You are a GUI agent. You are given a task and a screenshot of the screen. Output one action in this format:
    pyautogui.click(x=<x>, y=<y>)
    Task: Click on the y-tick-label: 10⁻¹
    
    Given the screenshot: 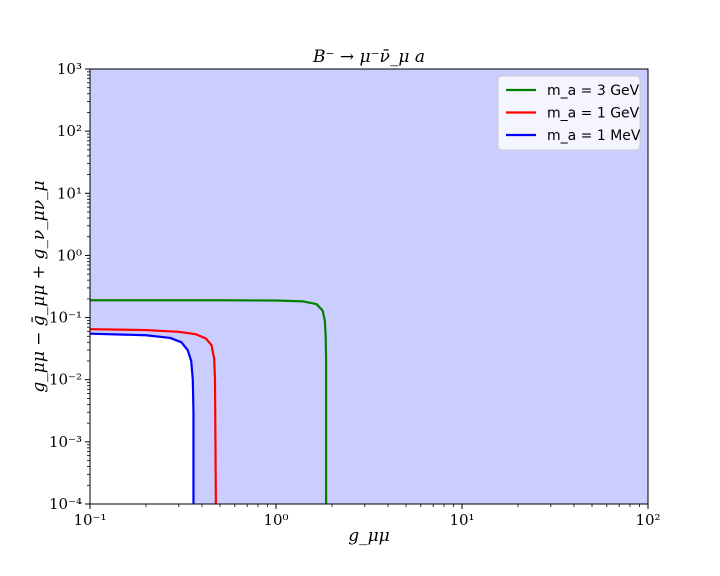 What is the action you would take?
    pyautogui.click(x=65, y=318)
    